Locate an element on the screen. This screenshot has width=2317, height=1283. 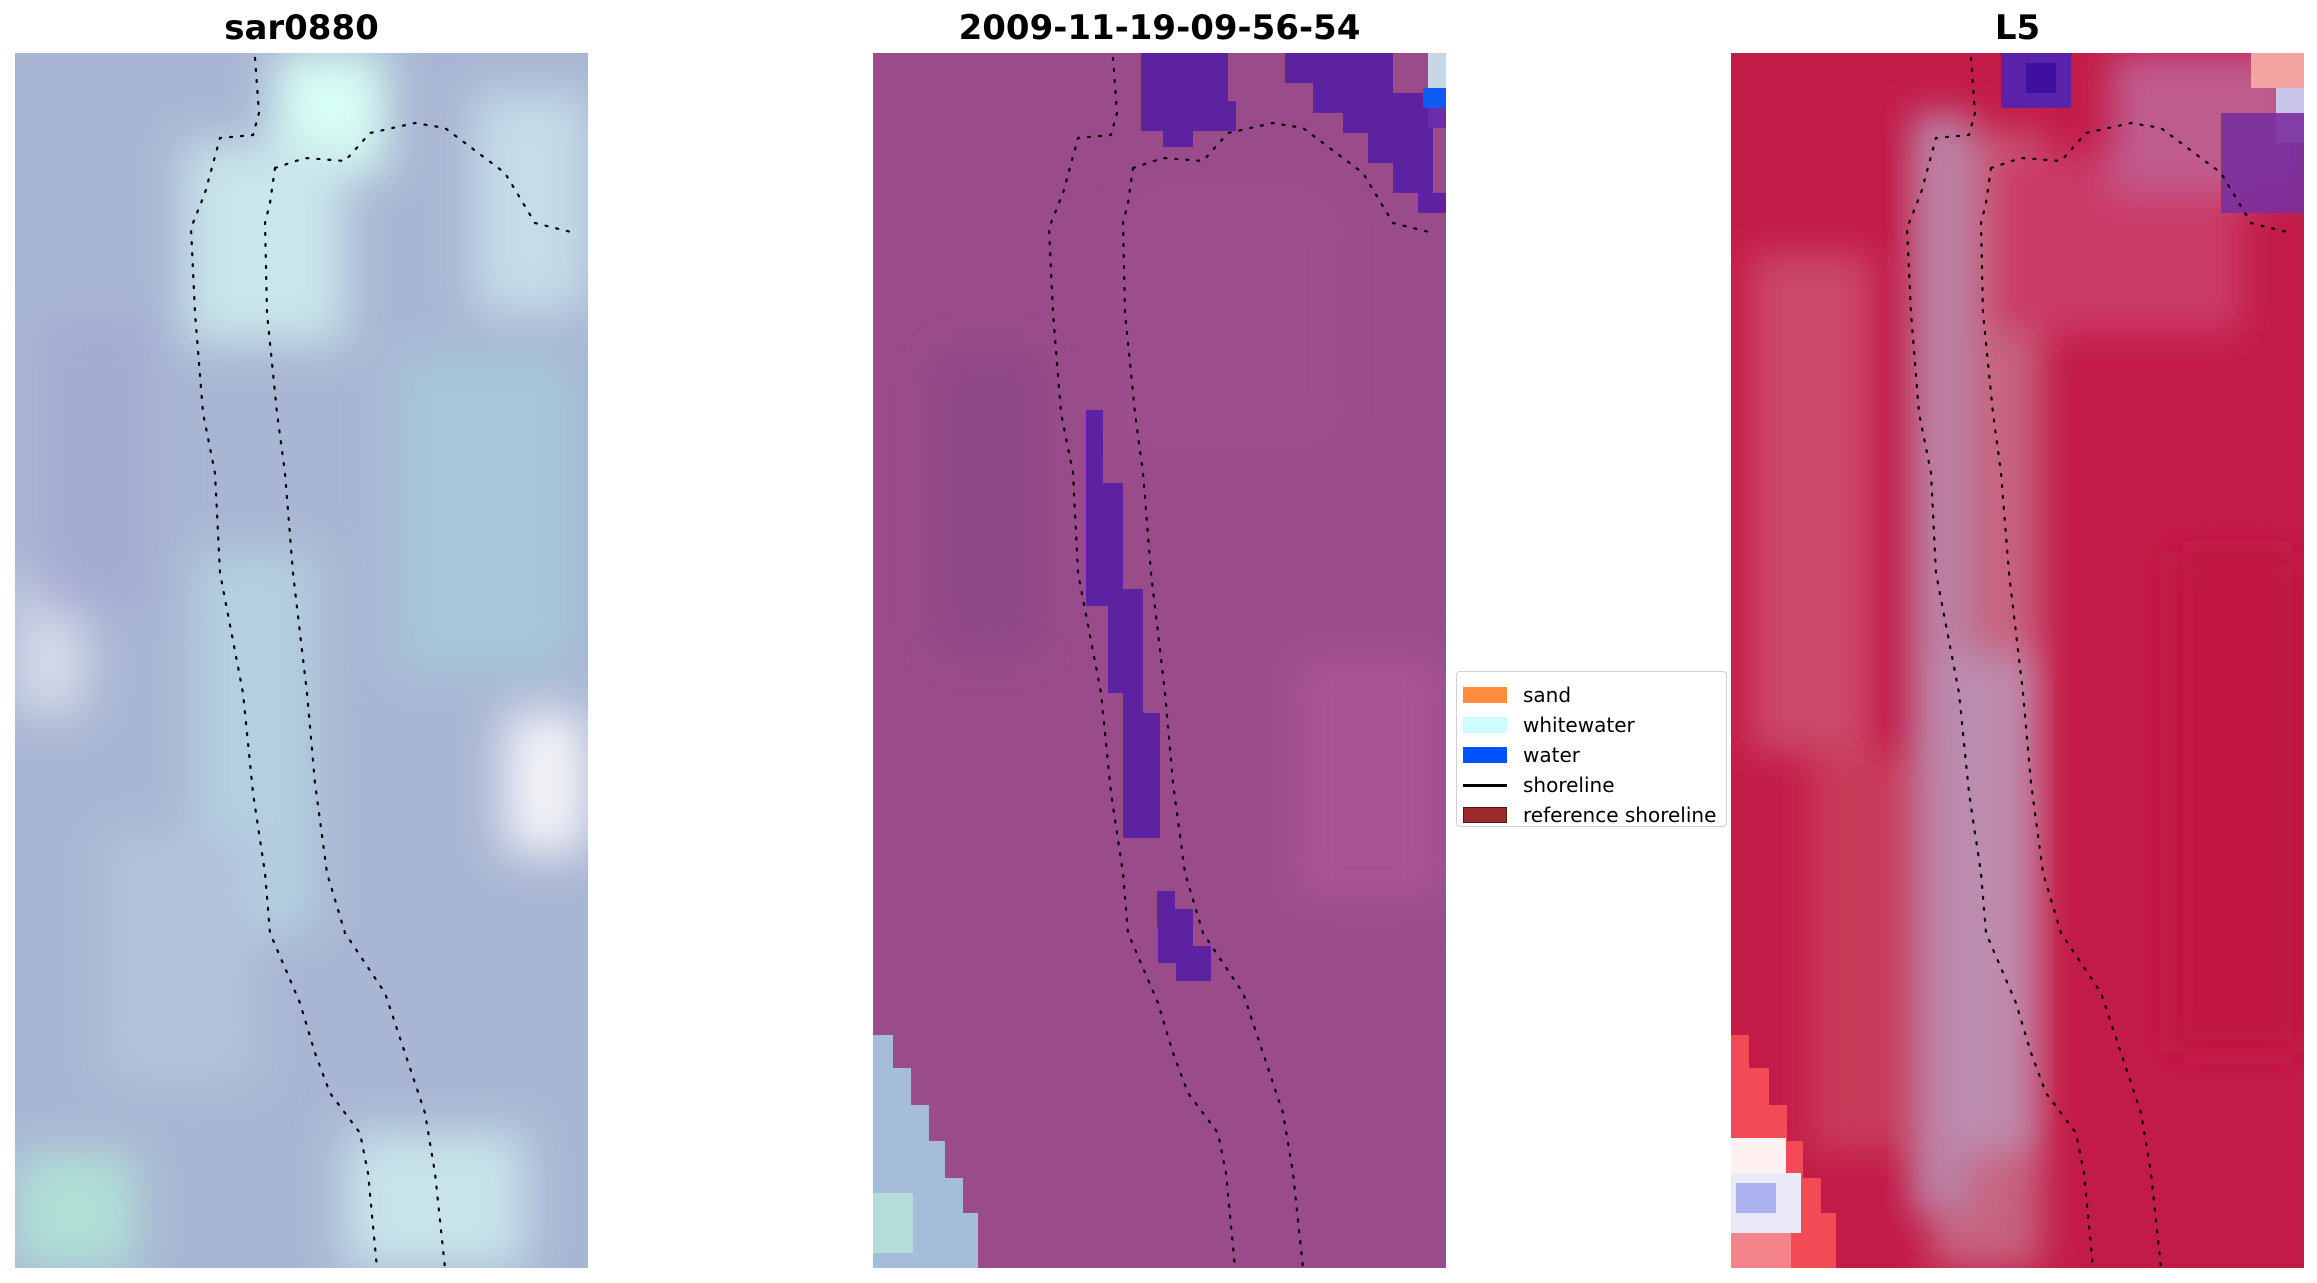
legend-item-shoreline: shoreline is located at coordinates (1591, 785).